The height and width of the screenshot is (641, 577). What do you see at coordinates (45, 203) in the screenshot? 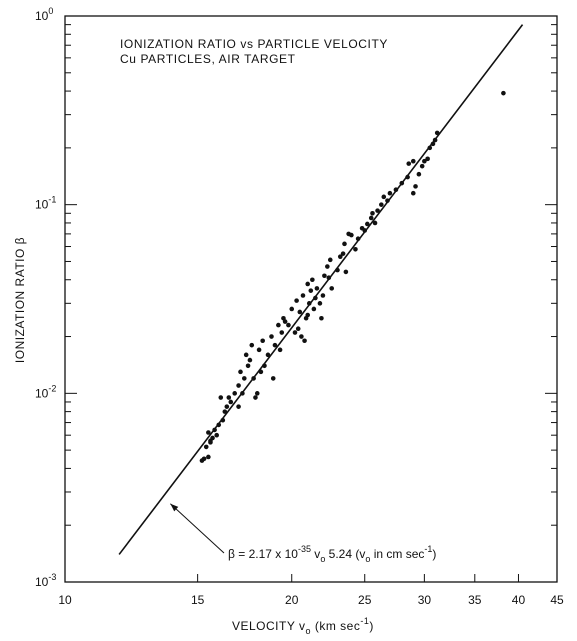
I see `y-tick-label: 10⁻¹` at bounding box center [45, 203].